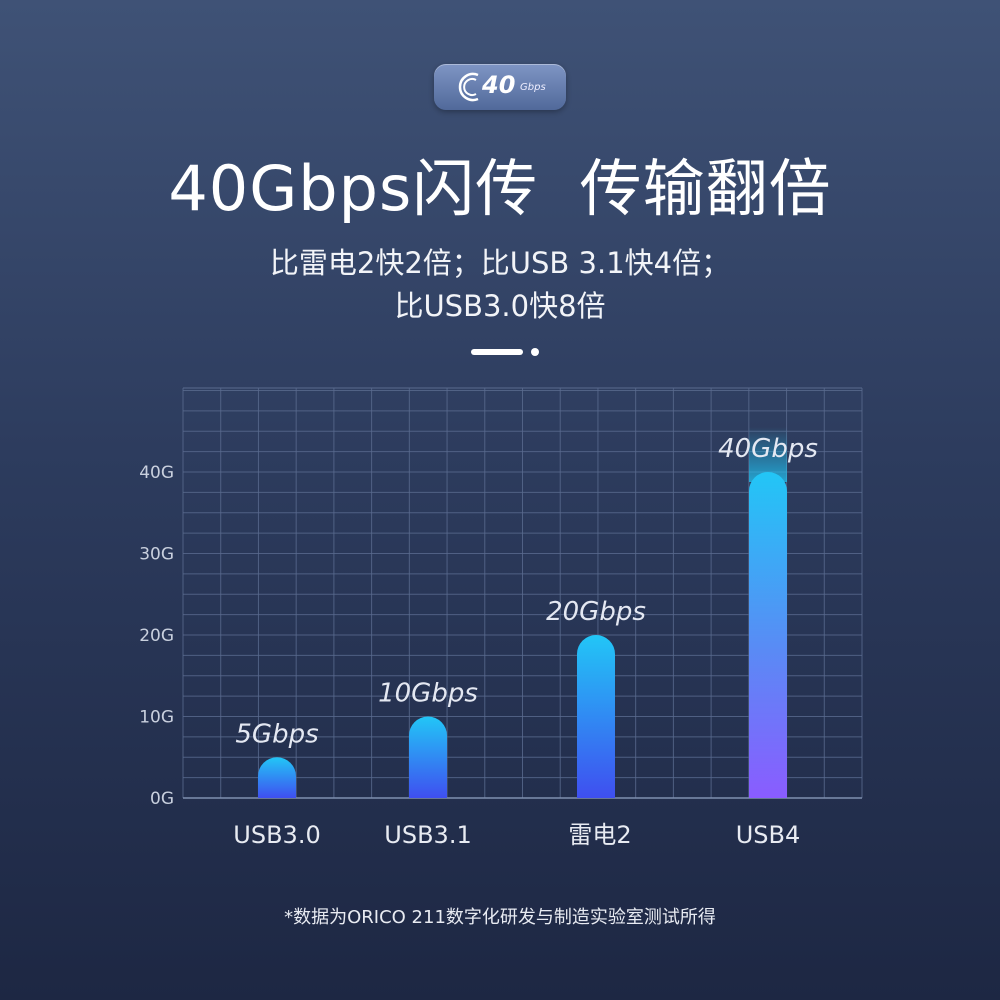 The width and height of the screenshot is (1000, 1000). I want to click on y-axis-ticks: 0G 10G 20G 30G 40G, so click(156, 636).